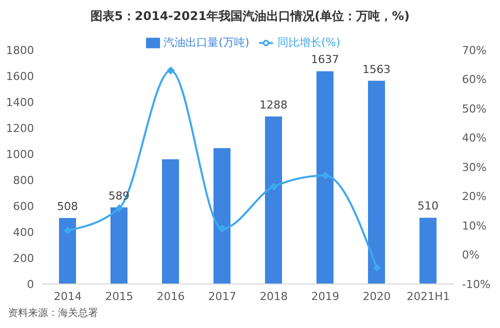 This screenshot has width=500, height=328. What do you see at coordinates (474, 79) in the screenshot?
I see `y2-tick-label: 60%` at bounding box center [474, 79].